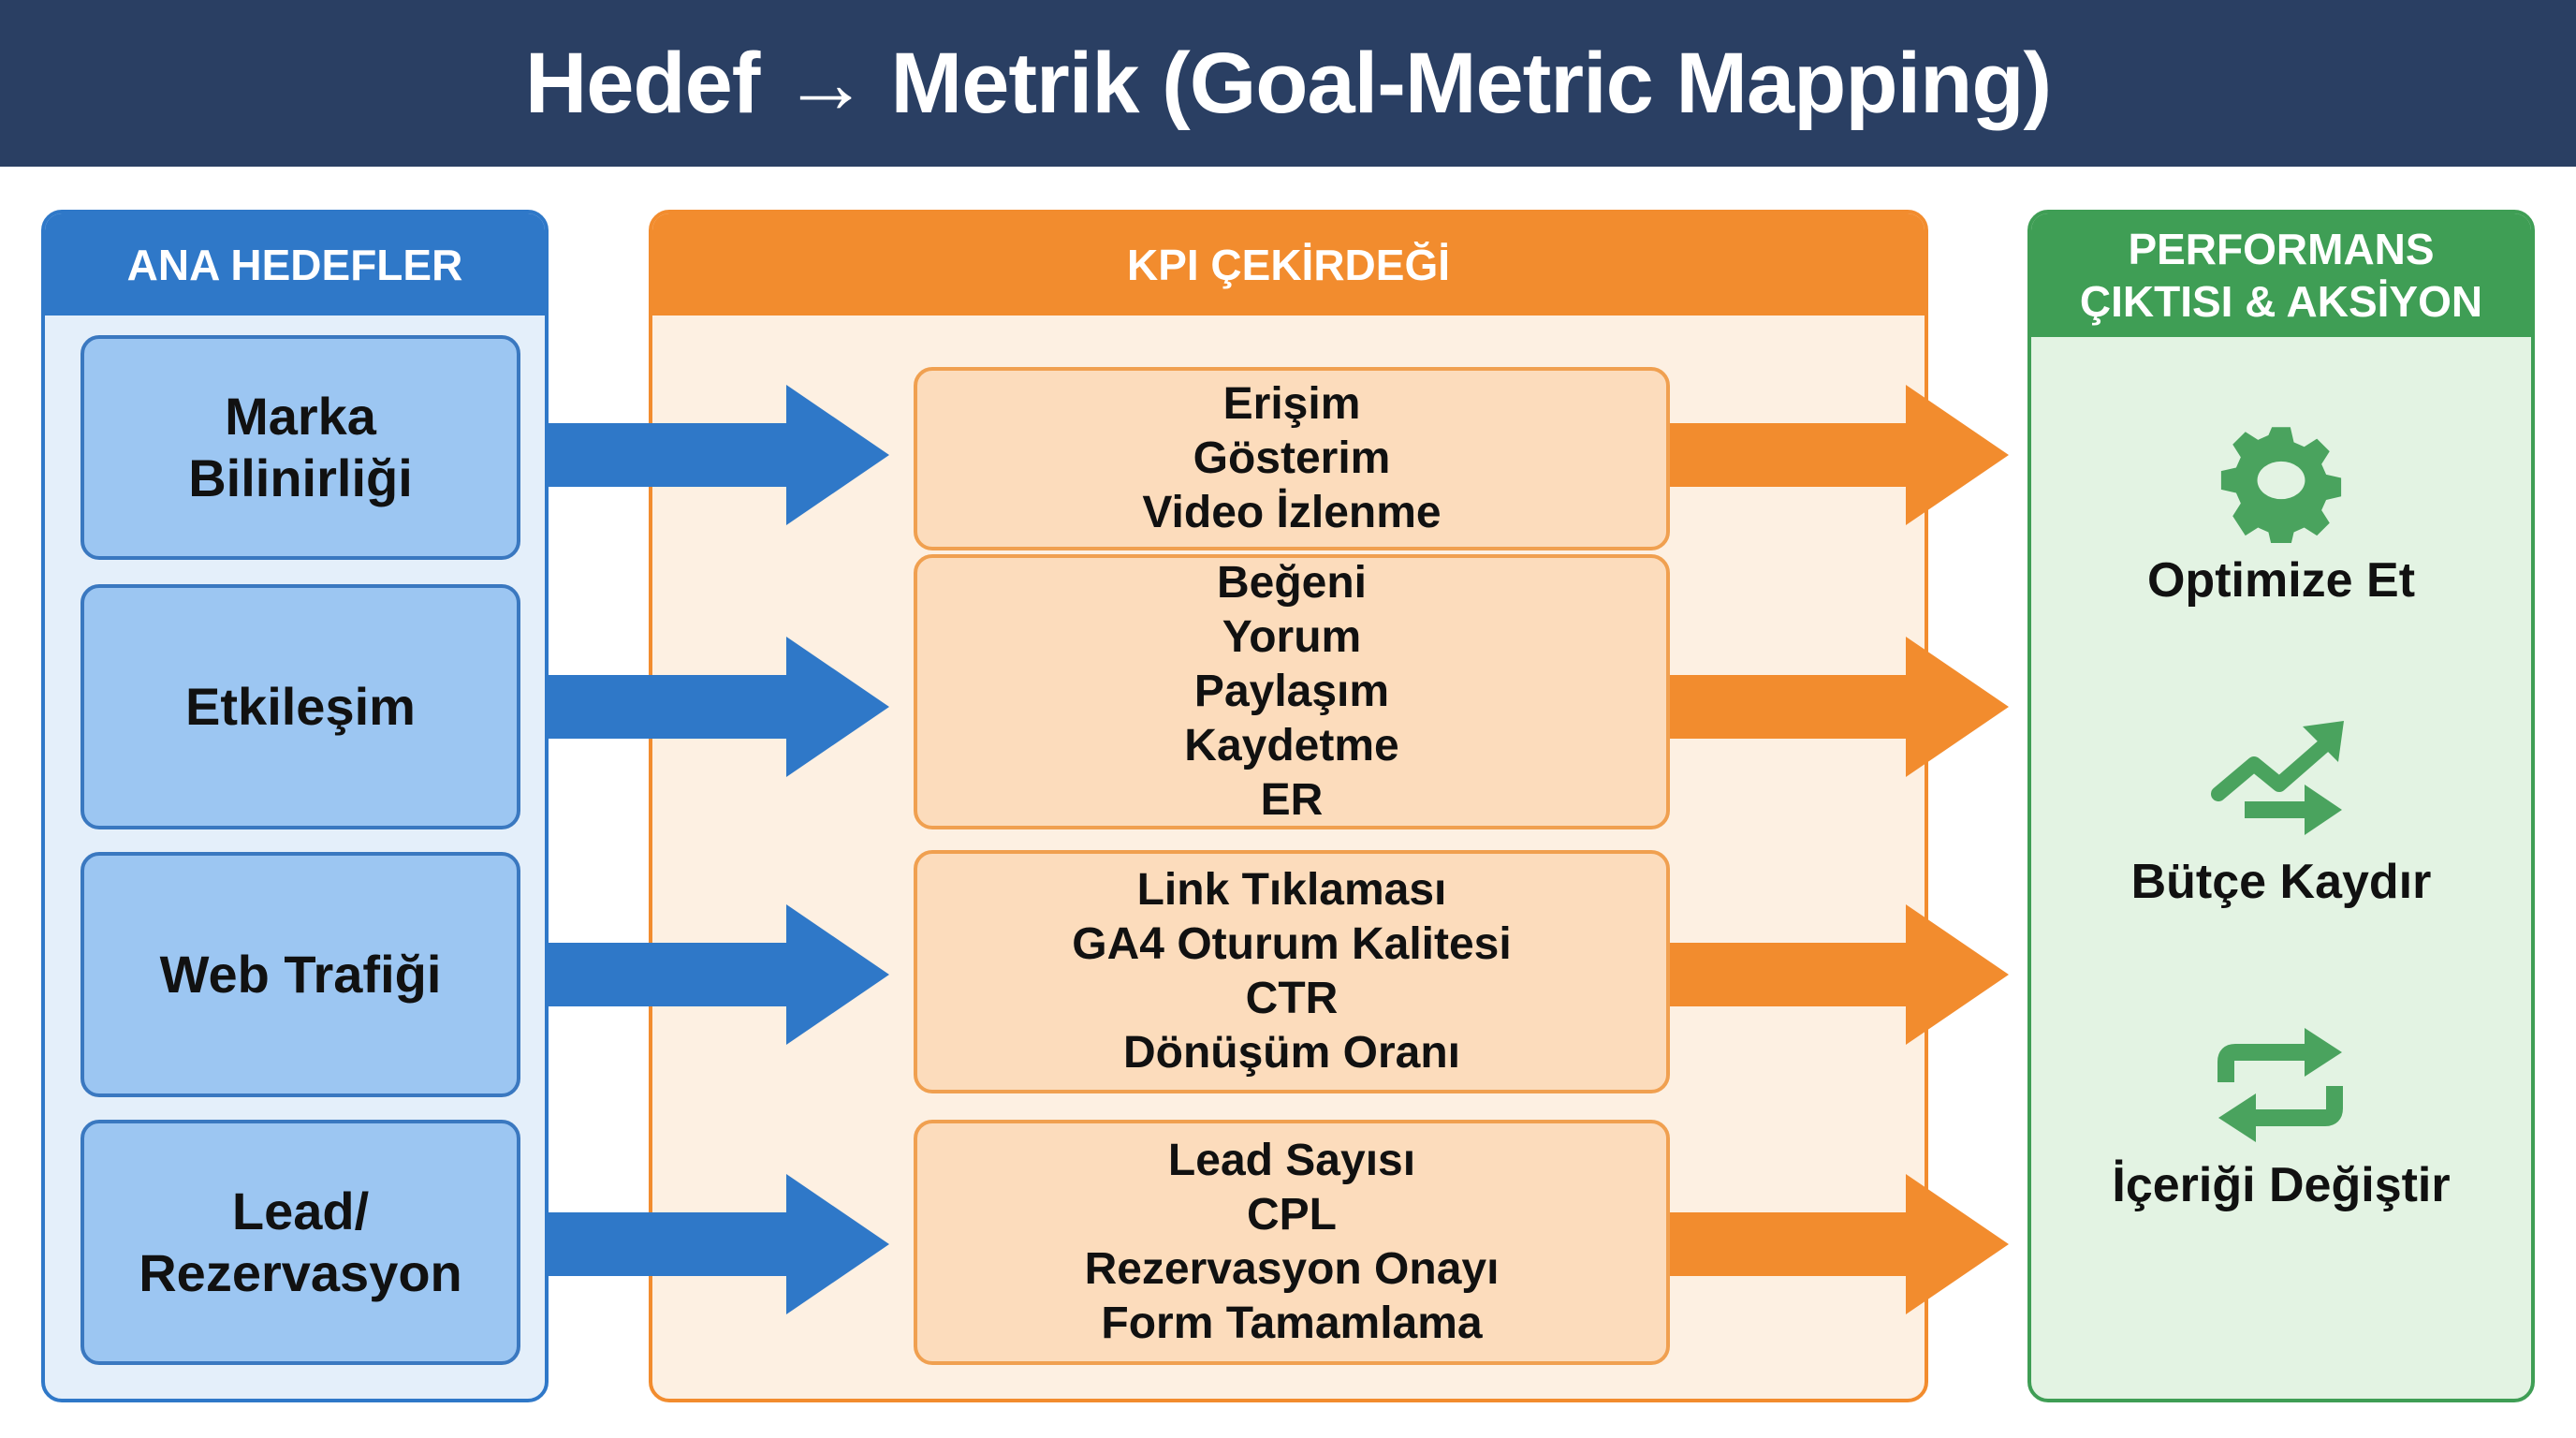  Describe the element at coordinates (2277, 778) in the screenshot. I see `trend-shift-icon` at that location.